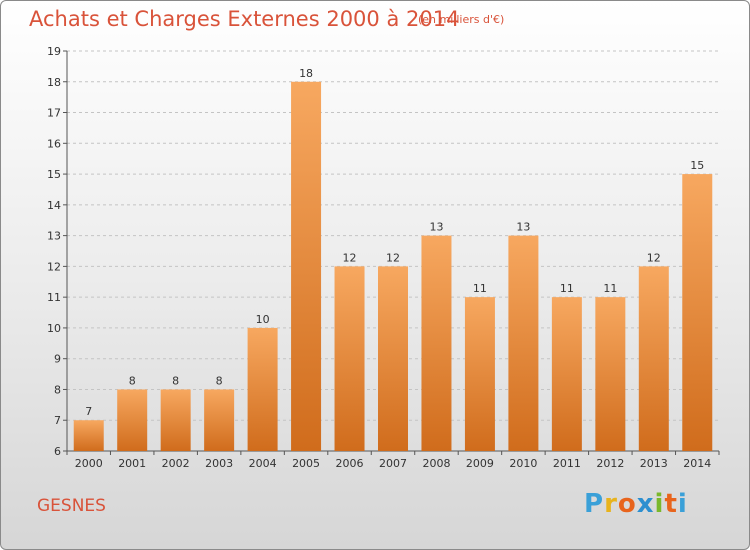 This screenshot has height=550, width=750. I want to click on x-tick-label: 2010, so click(523, 463).